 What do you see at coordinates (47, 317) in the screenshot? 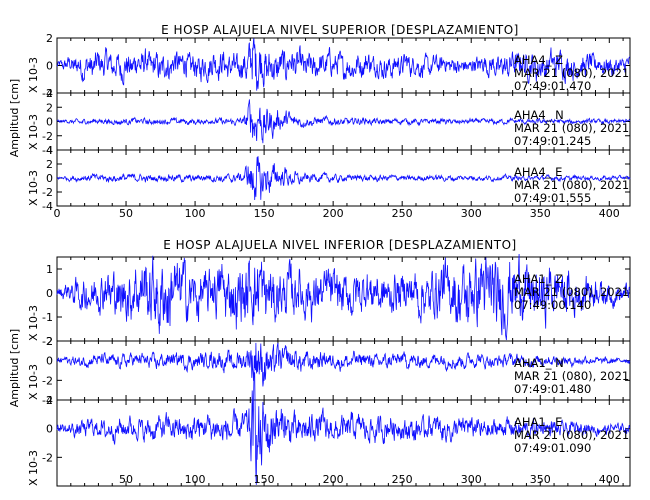
I see `y-tick-label: -1` at bounding box center [47, 317].